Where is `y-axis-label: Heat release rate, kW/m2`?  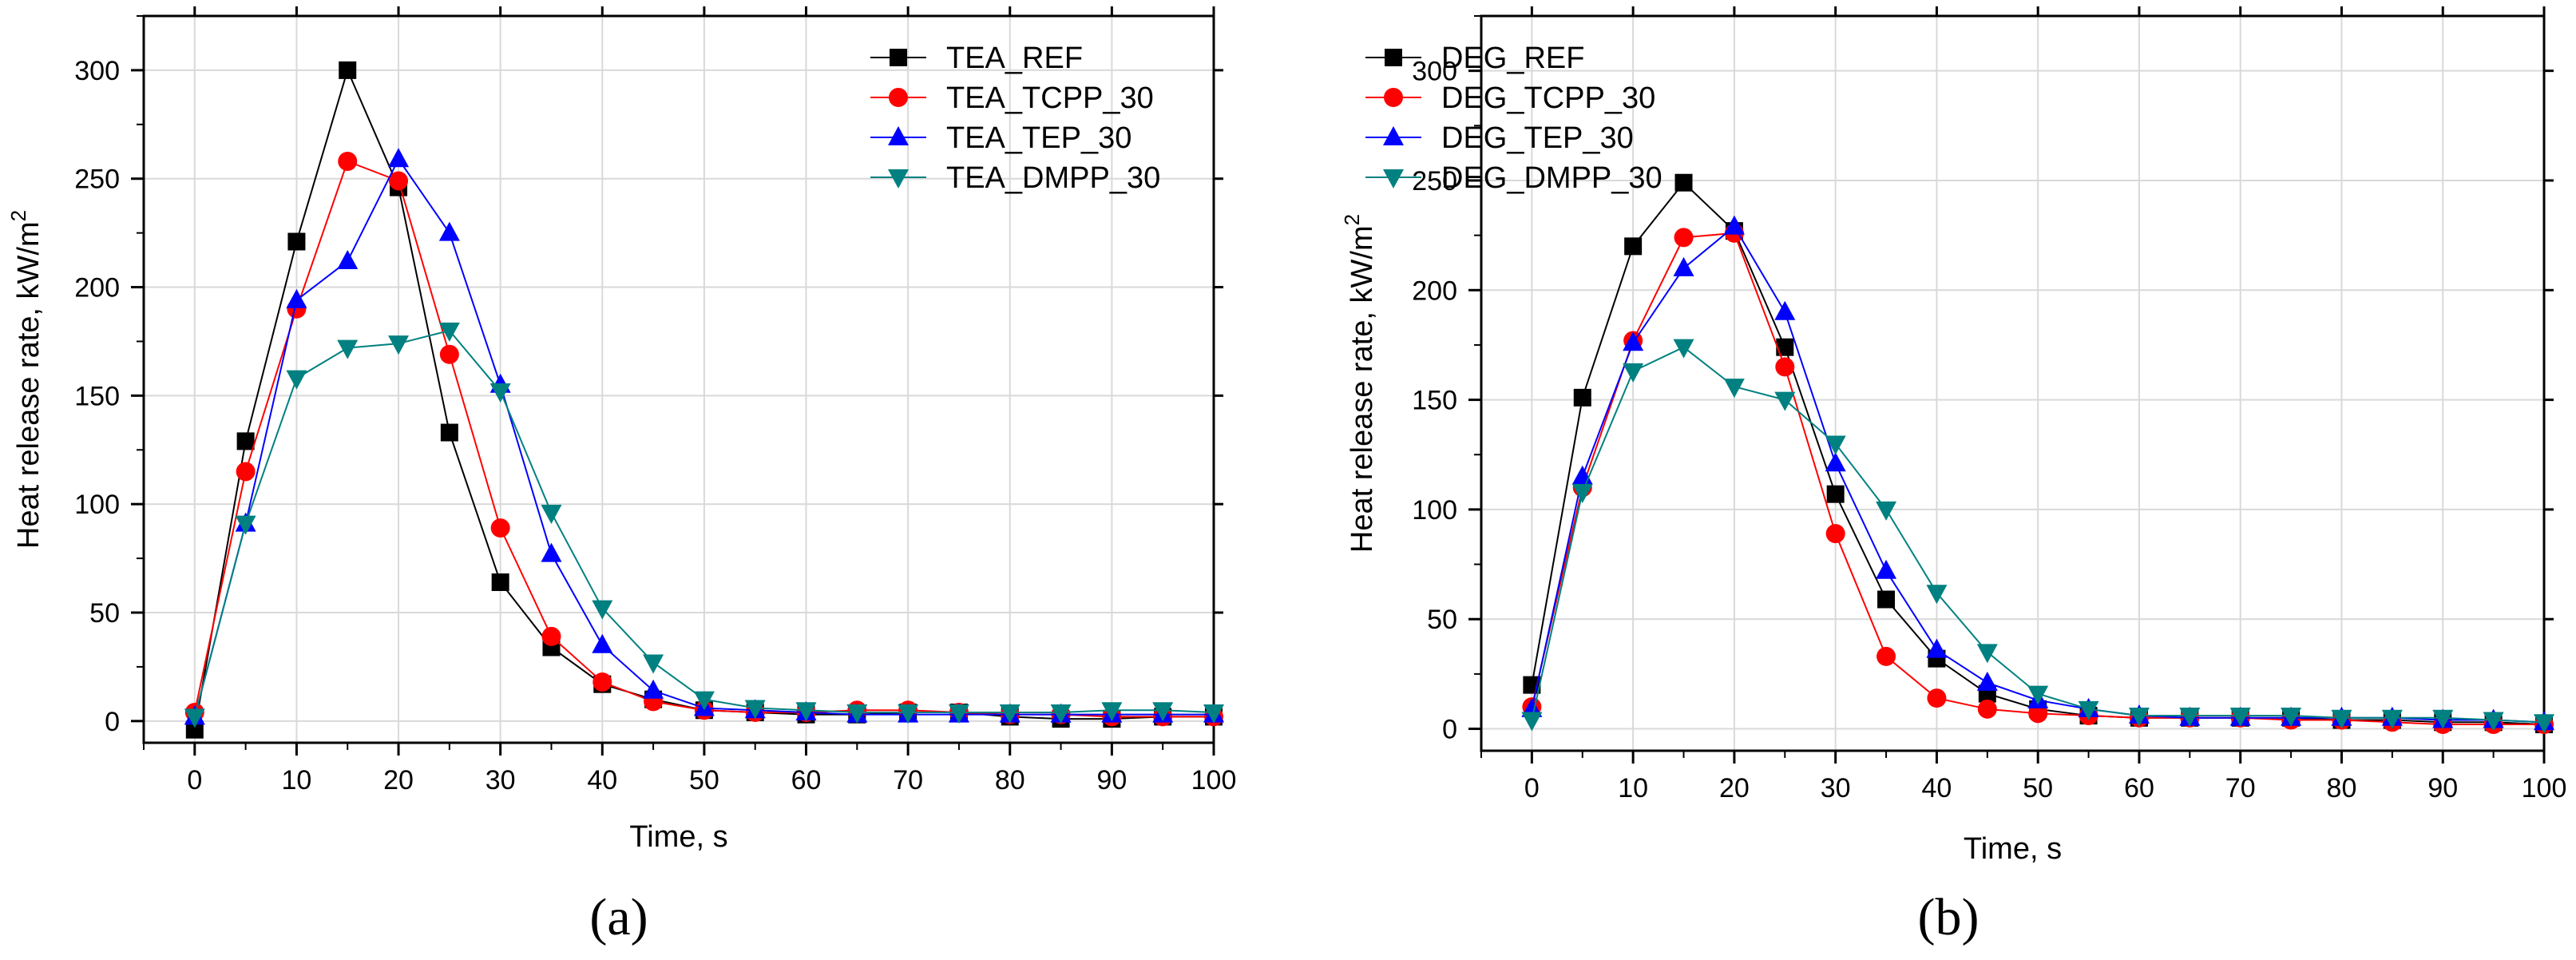 y-axis-label: Heat release rate, kW/m2 is located at coordinates (1359, 383).